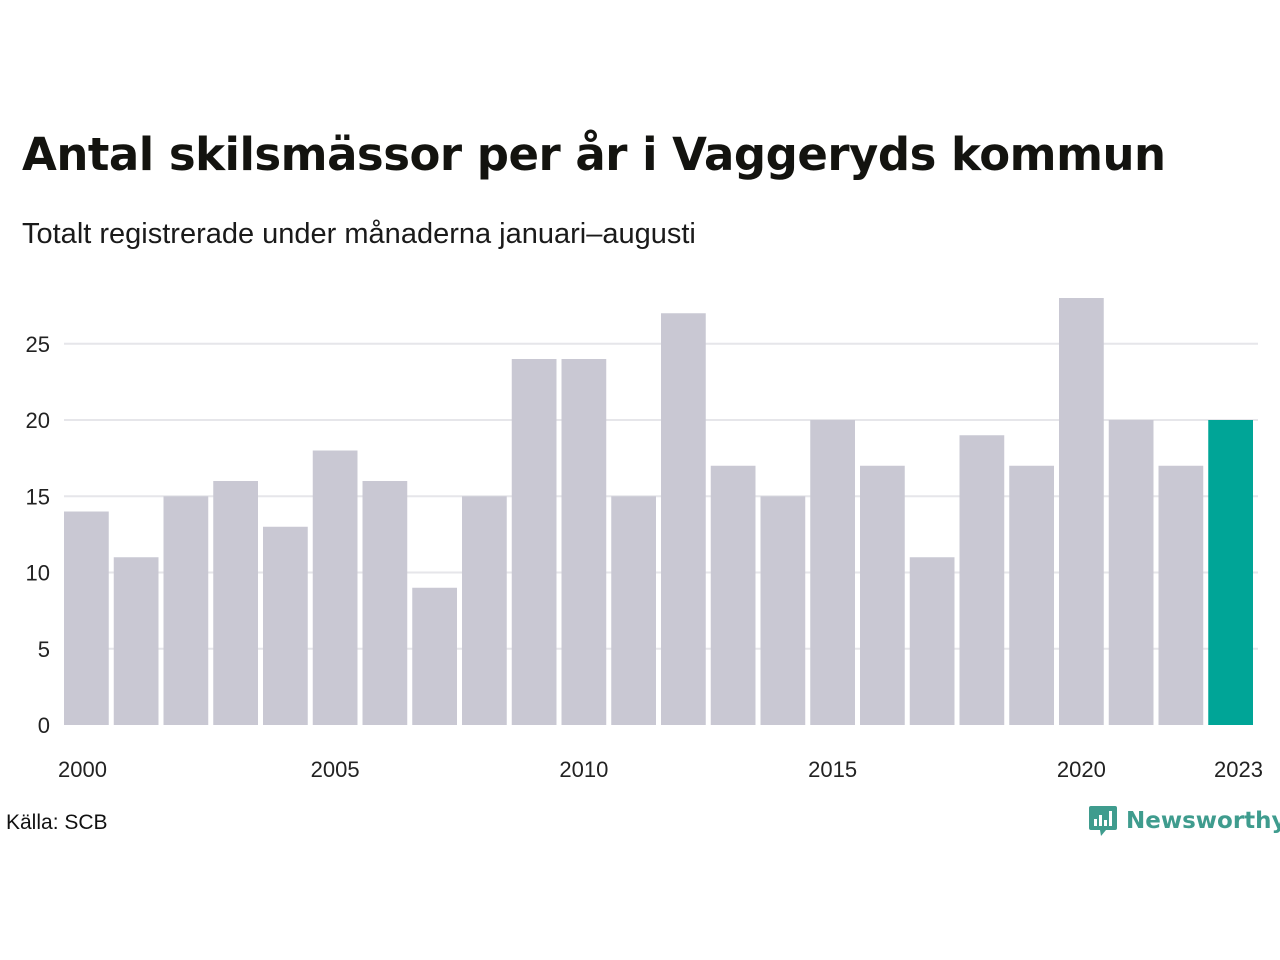  I want to click on bar-2008, so click(484, 610).